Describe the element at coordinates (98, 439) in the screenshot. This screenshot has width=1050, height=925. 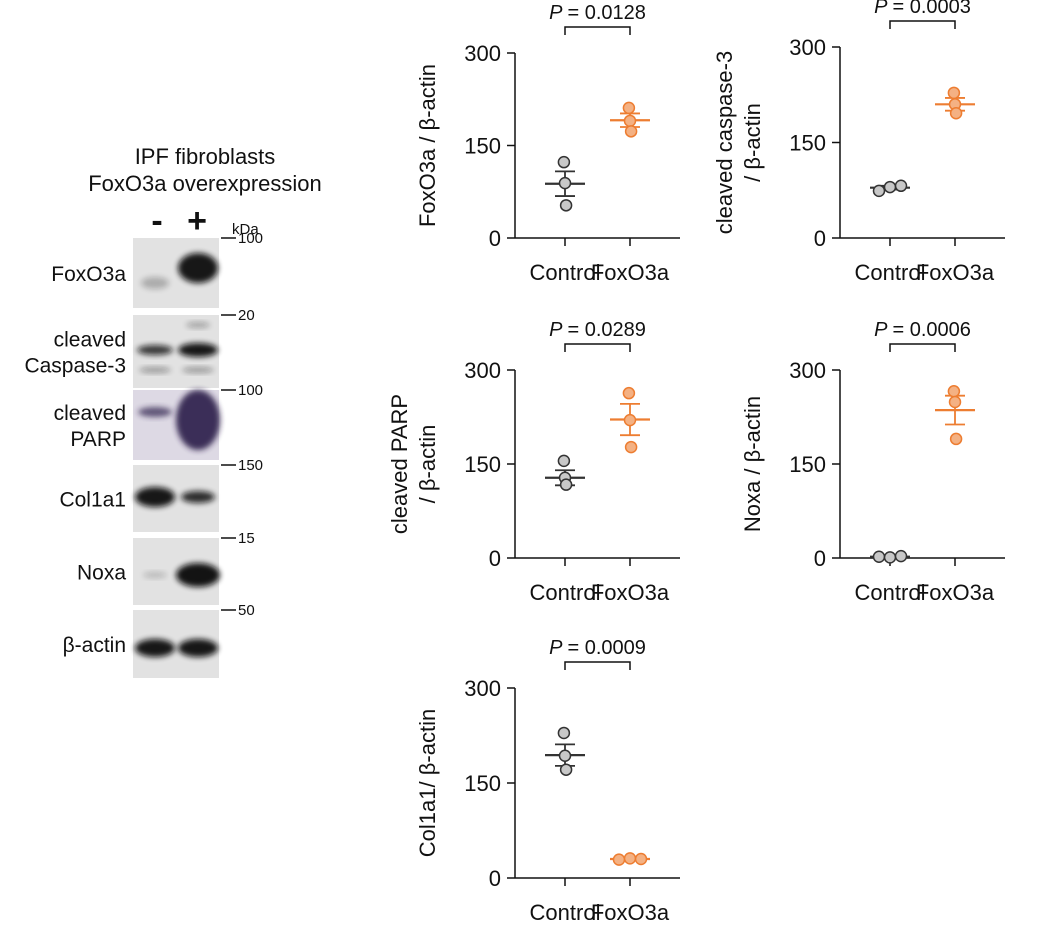
I see `protein-label: PARP` at that location.